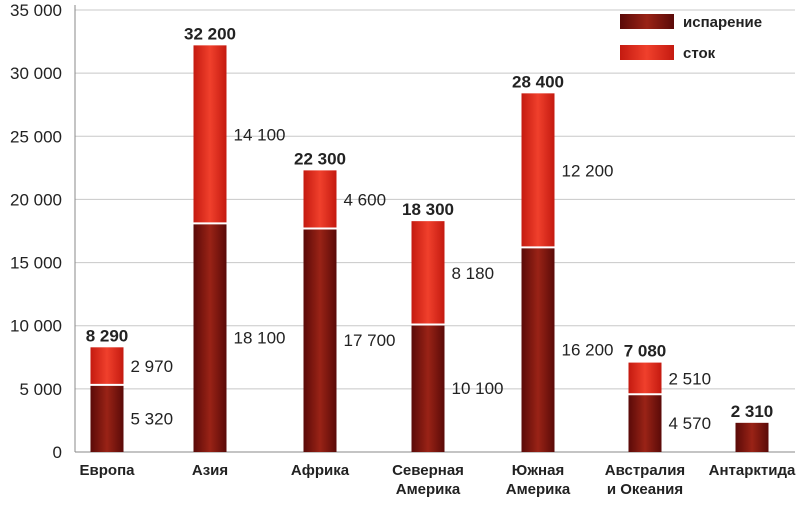 The width and height of the screenshot is (801, 507). Describe the element at coordinates (588, 170) in the screenshot. I see `runoff-value-label: 12 200` at that location.